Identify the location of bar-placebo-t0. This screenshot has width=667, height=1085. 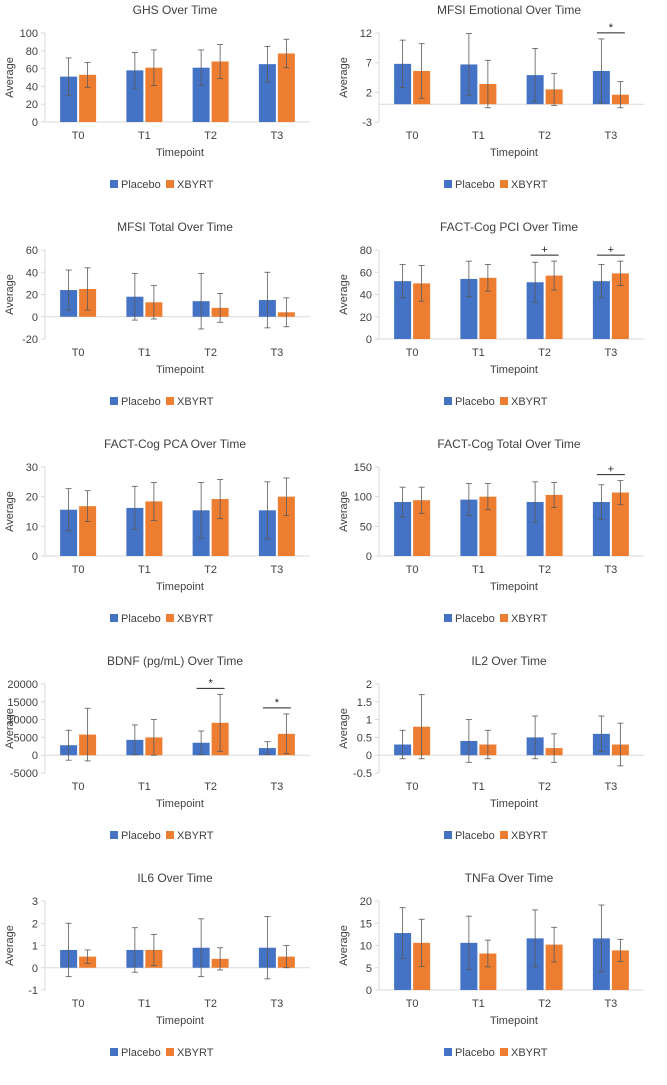
(69, 532).